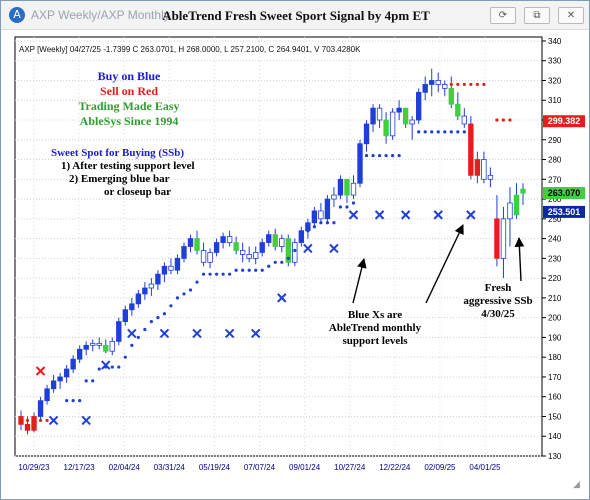  What do you see at coordinates (555, 357) in the screenshot?
I see `y-tick-label: 180` at bounding box center [555, 357].